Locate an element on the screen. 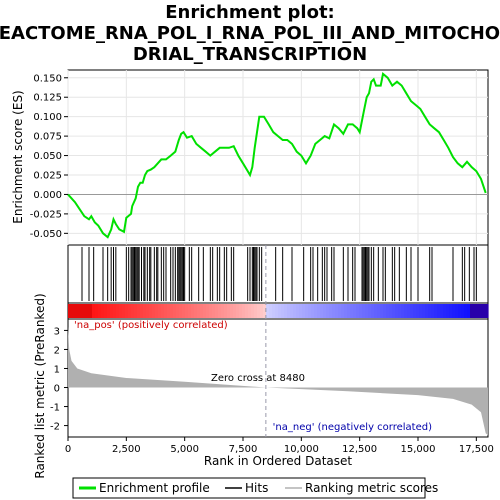 This screenshot has width=500, height=500. legend-ranking-label: Ranking metric scores is located at coordinates (371, 488).